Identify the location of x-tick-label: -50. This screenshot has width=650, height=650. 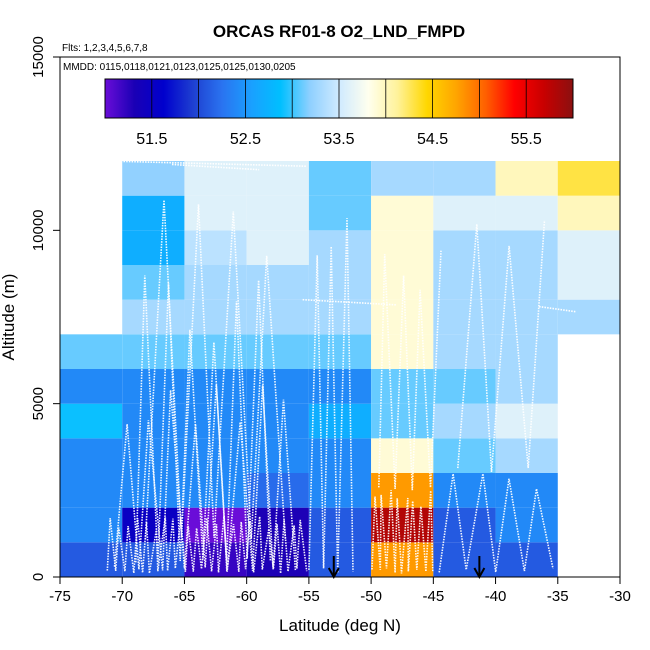
(371, 596).